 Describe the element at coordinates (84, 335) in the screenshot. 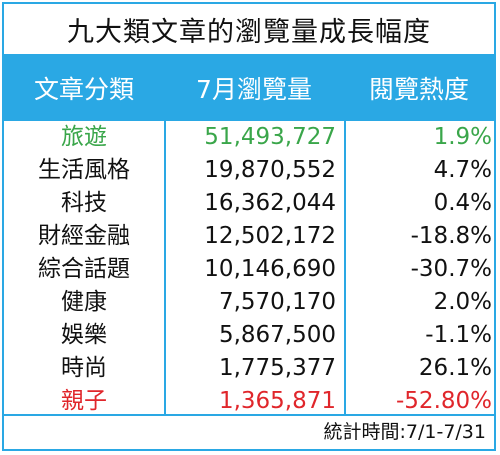

I see `category-cell: 娛樂` at that location.